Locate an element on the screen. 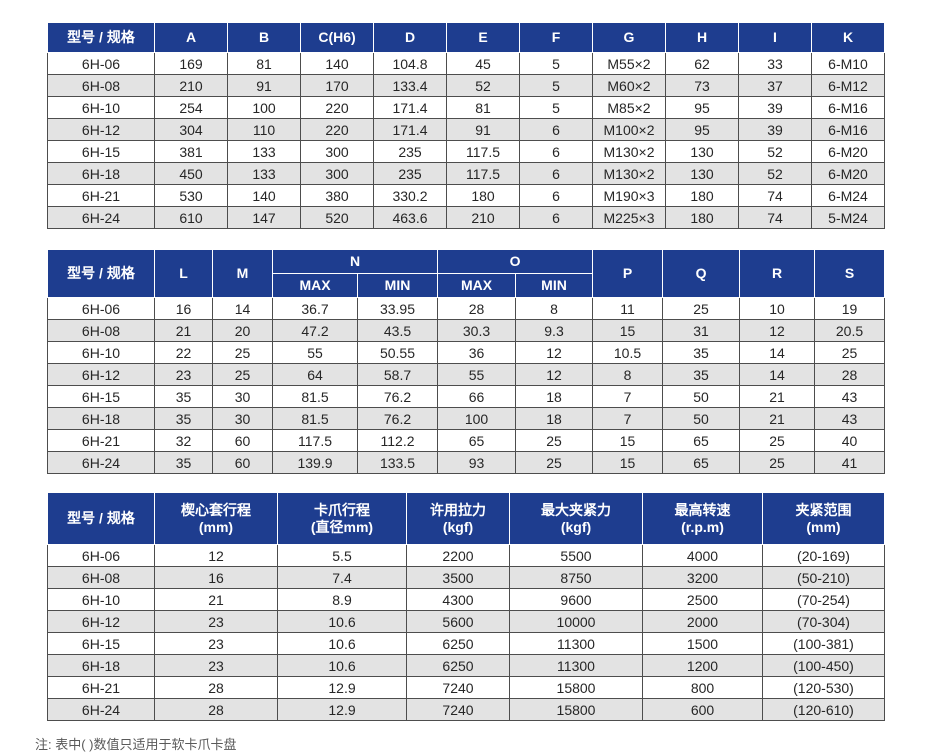 This screenshot has width=931, height=753. table-1-header: 型号 / 规格 A B C(H6) D E F G H I K is located at coordinates (466, 37).